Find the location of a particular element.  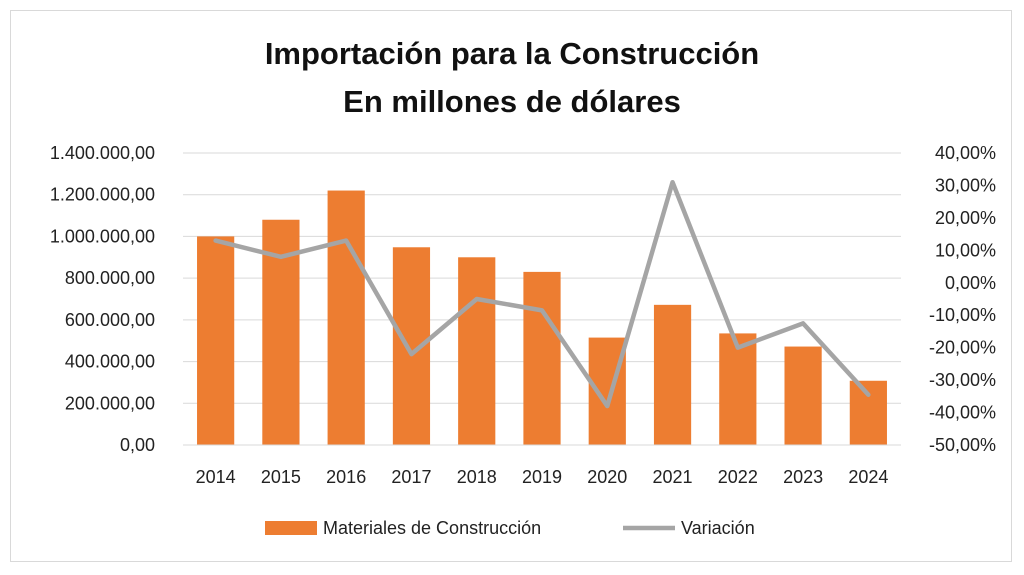

x-tick-label: 2020 is located at coordinates (607, 477).